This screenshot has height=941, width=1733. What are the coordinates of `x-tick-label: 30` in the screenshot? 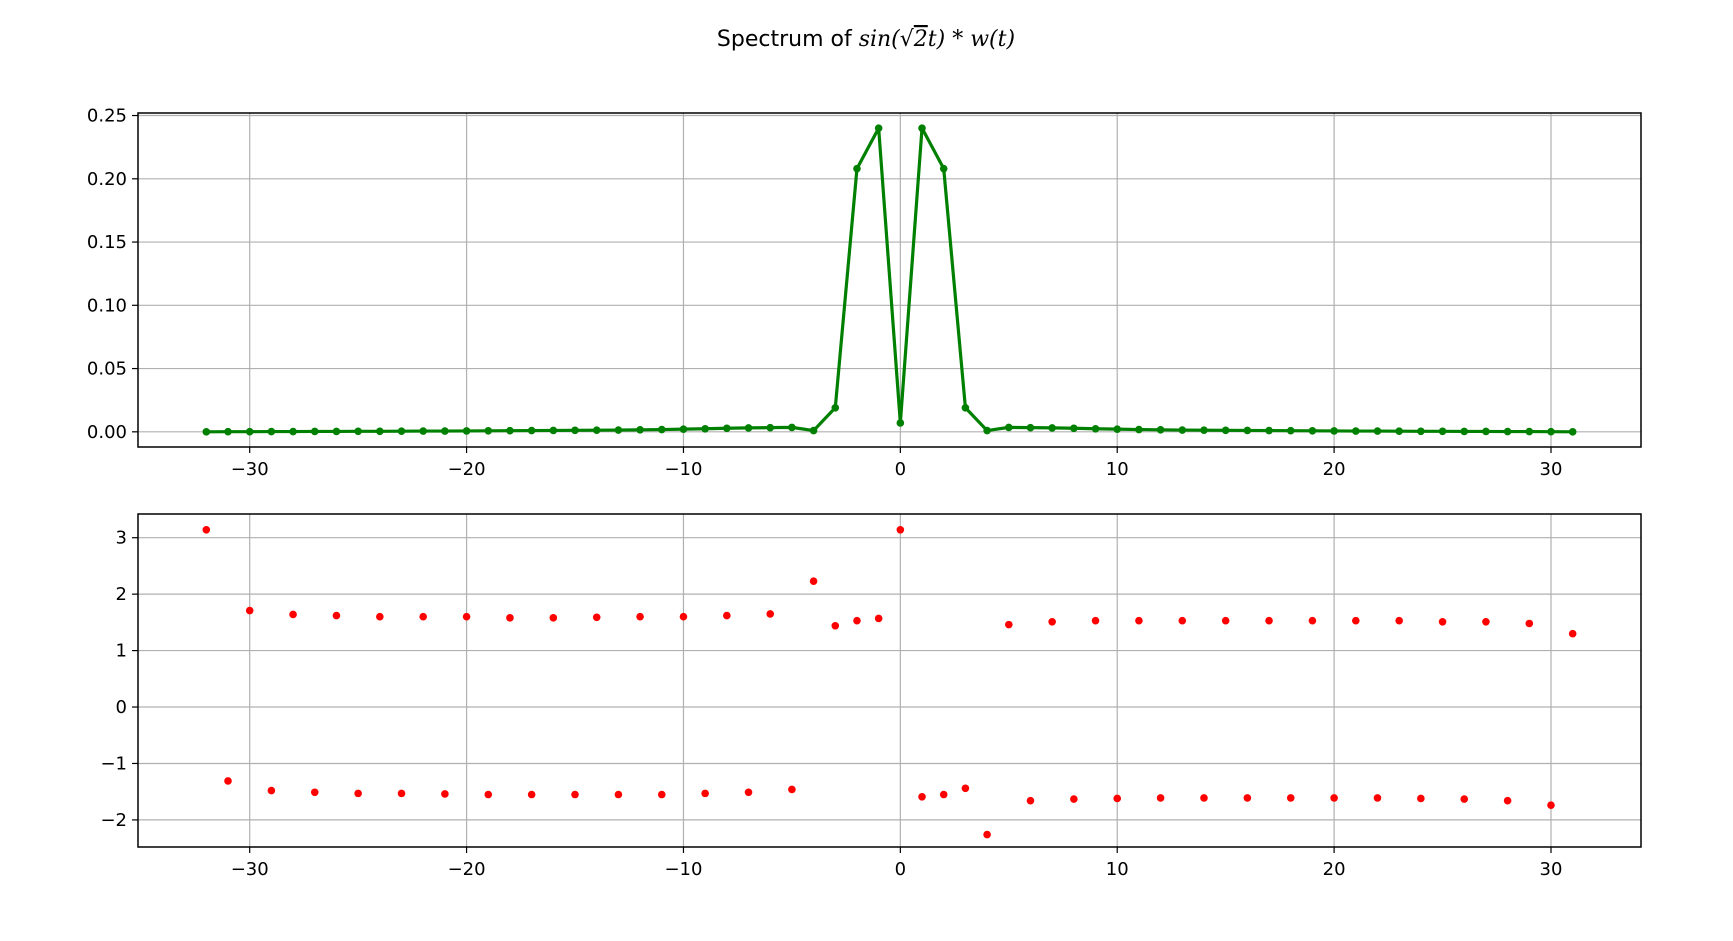 It's located at (1551, 869).